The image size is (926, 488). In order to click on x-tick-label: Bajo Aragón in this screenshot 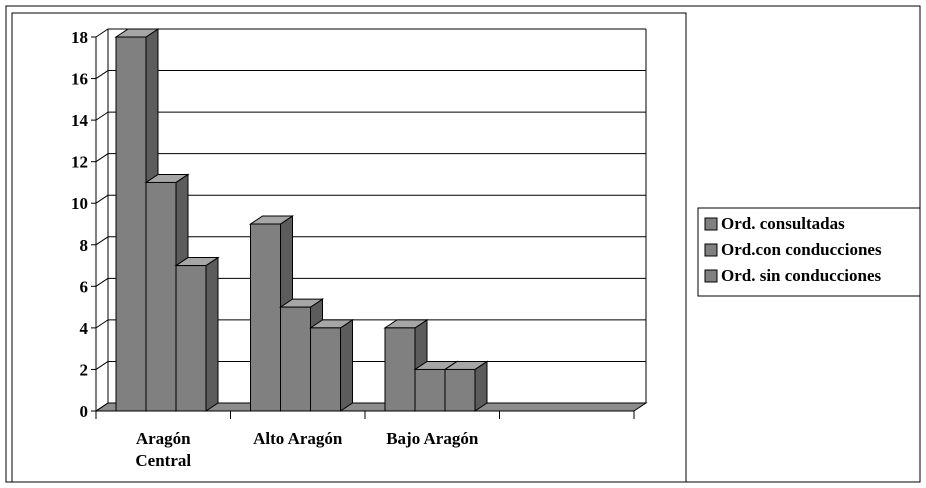, I will do `click(432, 438)`.